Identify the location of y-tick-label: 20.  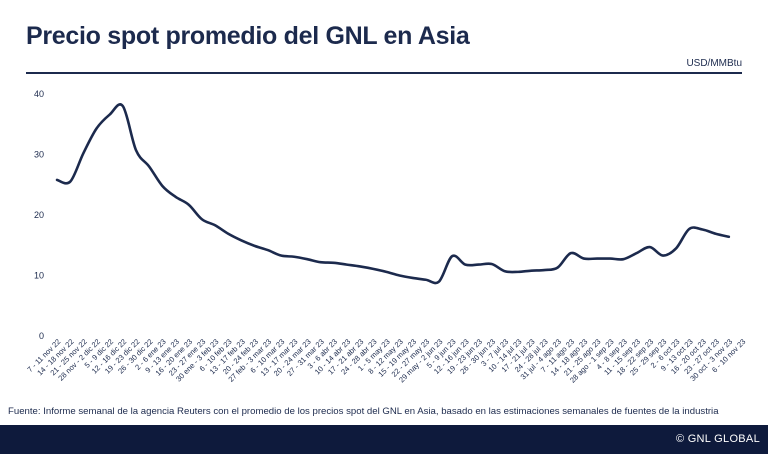
(39, 215).